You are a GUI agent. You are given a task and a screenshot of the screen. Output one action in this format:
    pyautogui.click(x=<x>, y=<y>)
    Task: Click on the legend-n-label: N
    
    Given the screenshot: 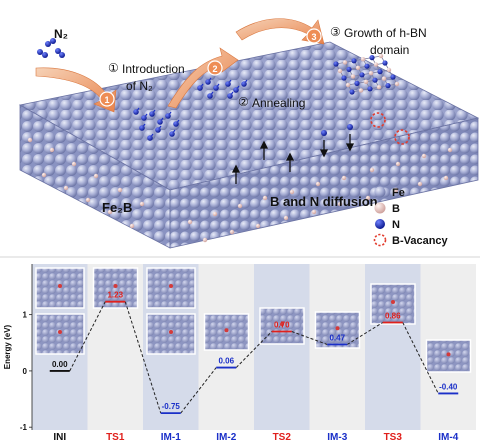 What is the action you would take?
    pyautogui.click(x=396, y=225)
    